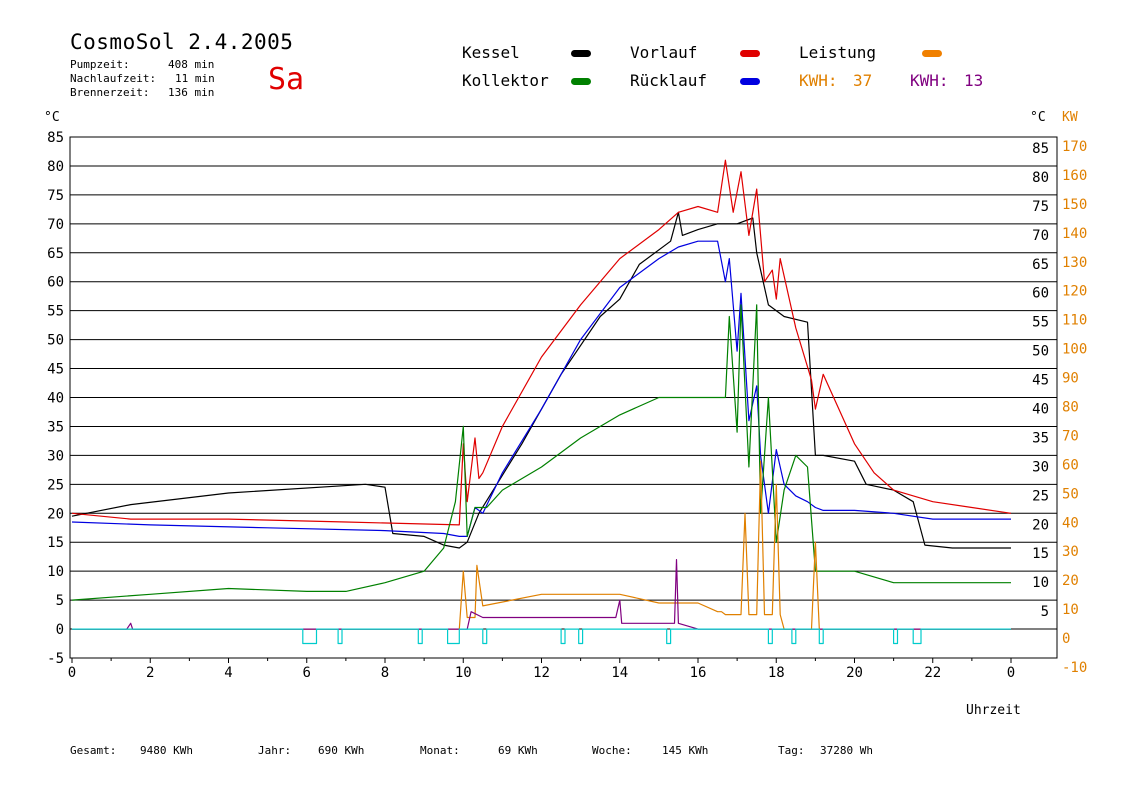 This screenshot has height=812, width=1148. What do you see at coordinates (55, 543) in the screenshot?
I see `y-tick-label-left: 15` at bounding box center [55, 543].